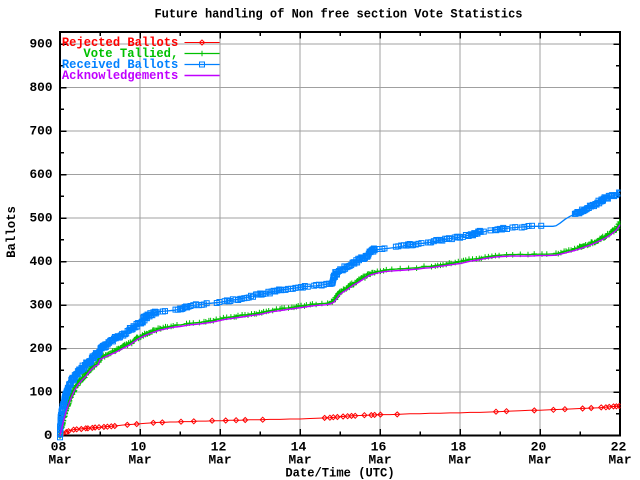 This screenshot has width=640, height=480. What do you see at coordinates (539, 446) in the screenshot?
I see `svg-text: 20` at bounding box center [539, 446].